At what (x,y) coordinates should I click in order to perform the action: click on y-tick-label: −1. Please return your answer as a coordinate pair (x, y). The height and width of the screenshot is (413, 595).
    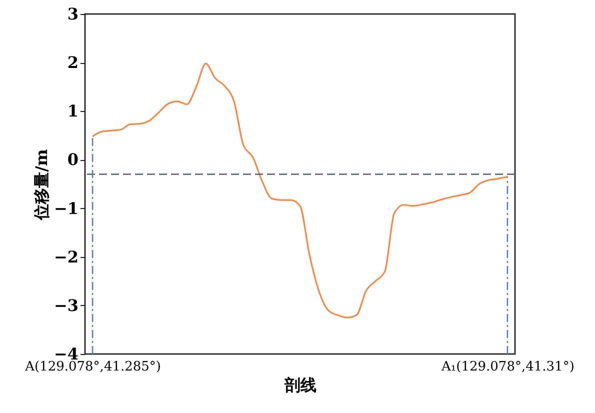
    Looking at the image, I should click on (66, 208).